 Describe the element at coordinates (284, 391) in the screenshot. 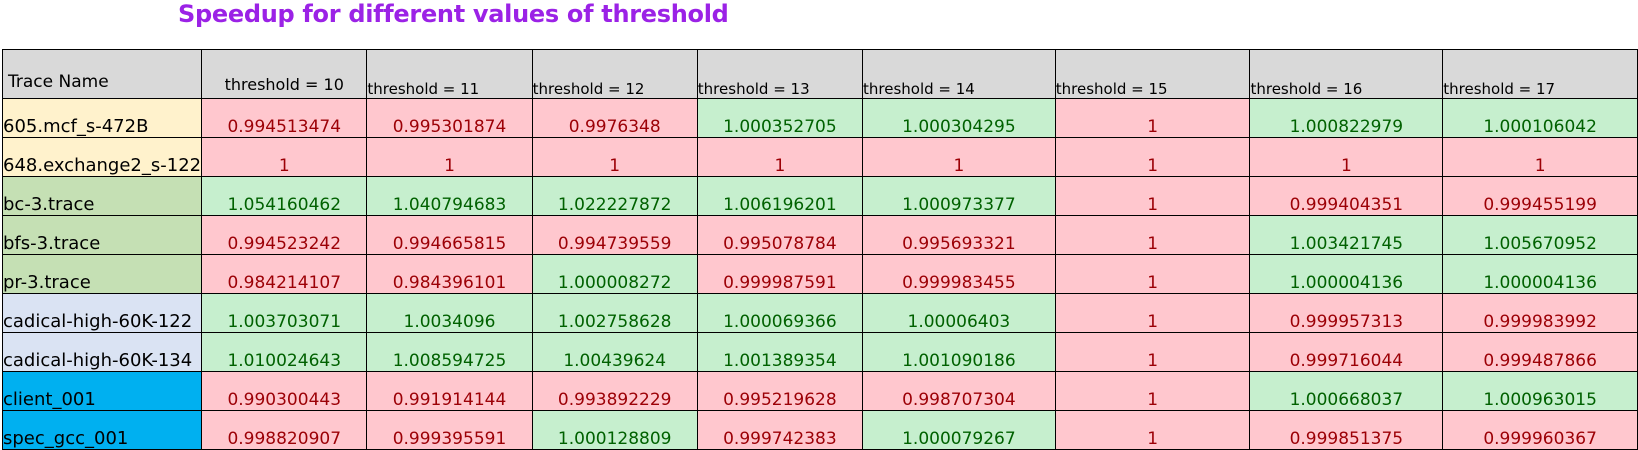

I see `speedup-cell: 0.990300443` at that location.